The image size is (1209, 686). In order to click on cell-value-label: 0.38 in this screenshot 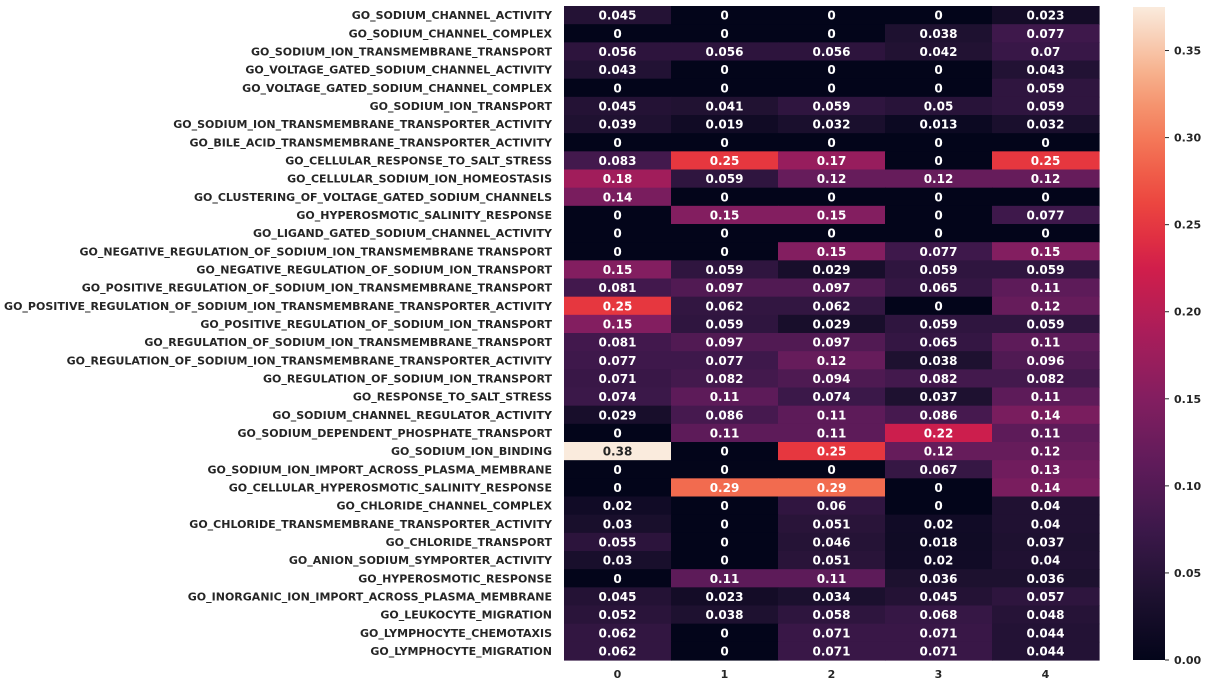, I will do `click(618, 452)`.